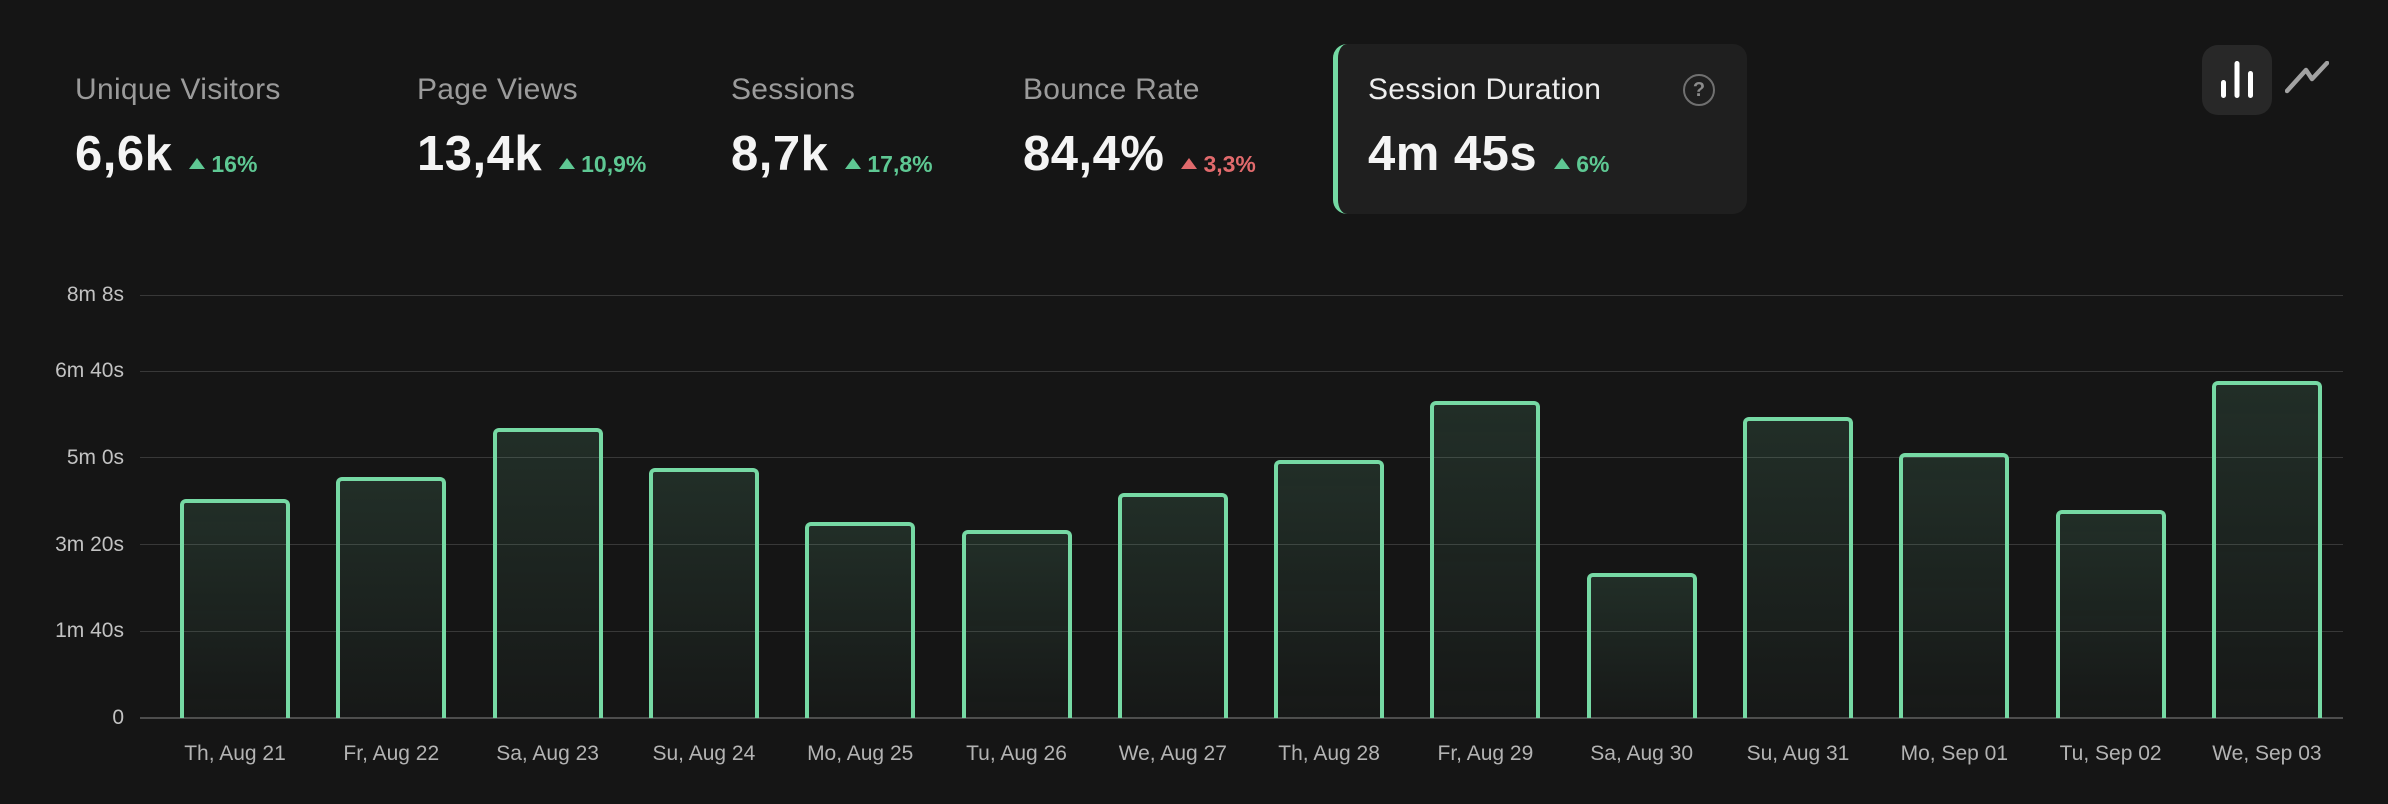 This screenshot has height=804, width=2388. What do you see at coordinates (1798, 753) in the screenshot?
I see `x-tick-label: Su, Aug 31` at bounding box center [1798, 753].